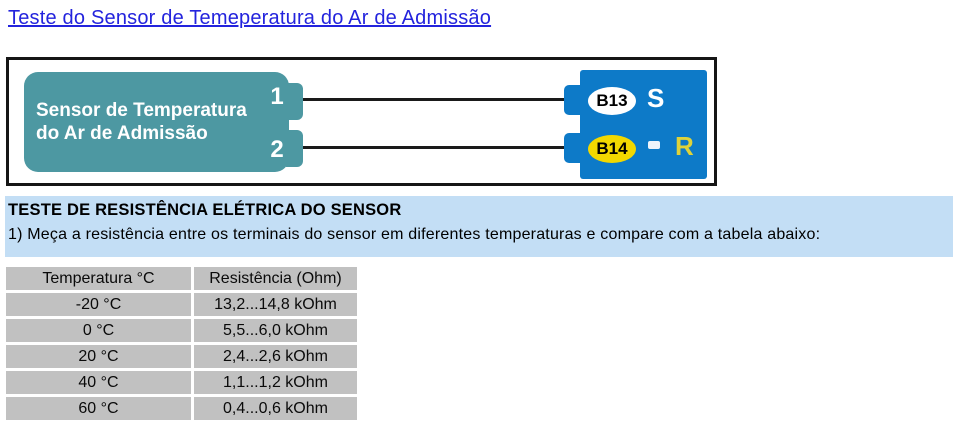 This screenshot has width=960, height=425. I want to click on cell-temperature: 0 °C, so click(98, 330).